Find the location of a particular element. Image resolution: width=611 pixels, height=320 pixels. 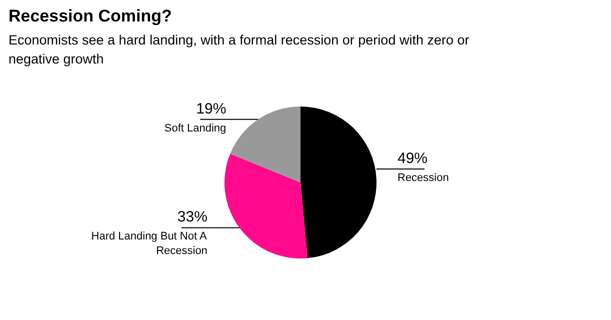

data-label: 49% is located at coordinates (413, 158).